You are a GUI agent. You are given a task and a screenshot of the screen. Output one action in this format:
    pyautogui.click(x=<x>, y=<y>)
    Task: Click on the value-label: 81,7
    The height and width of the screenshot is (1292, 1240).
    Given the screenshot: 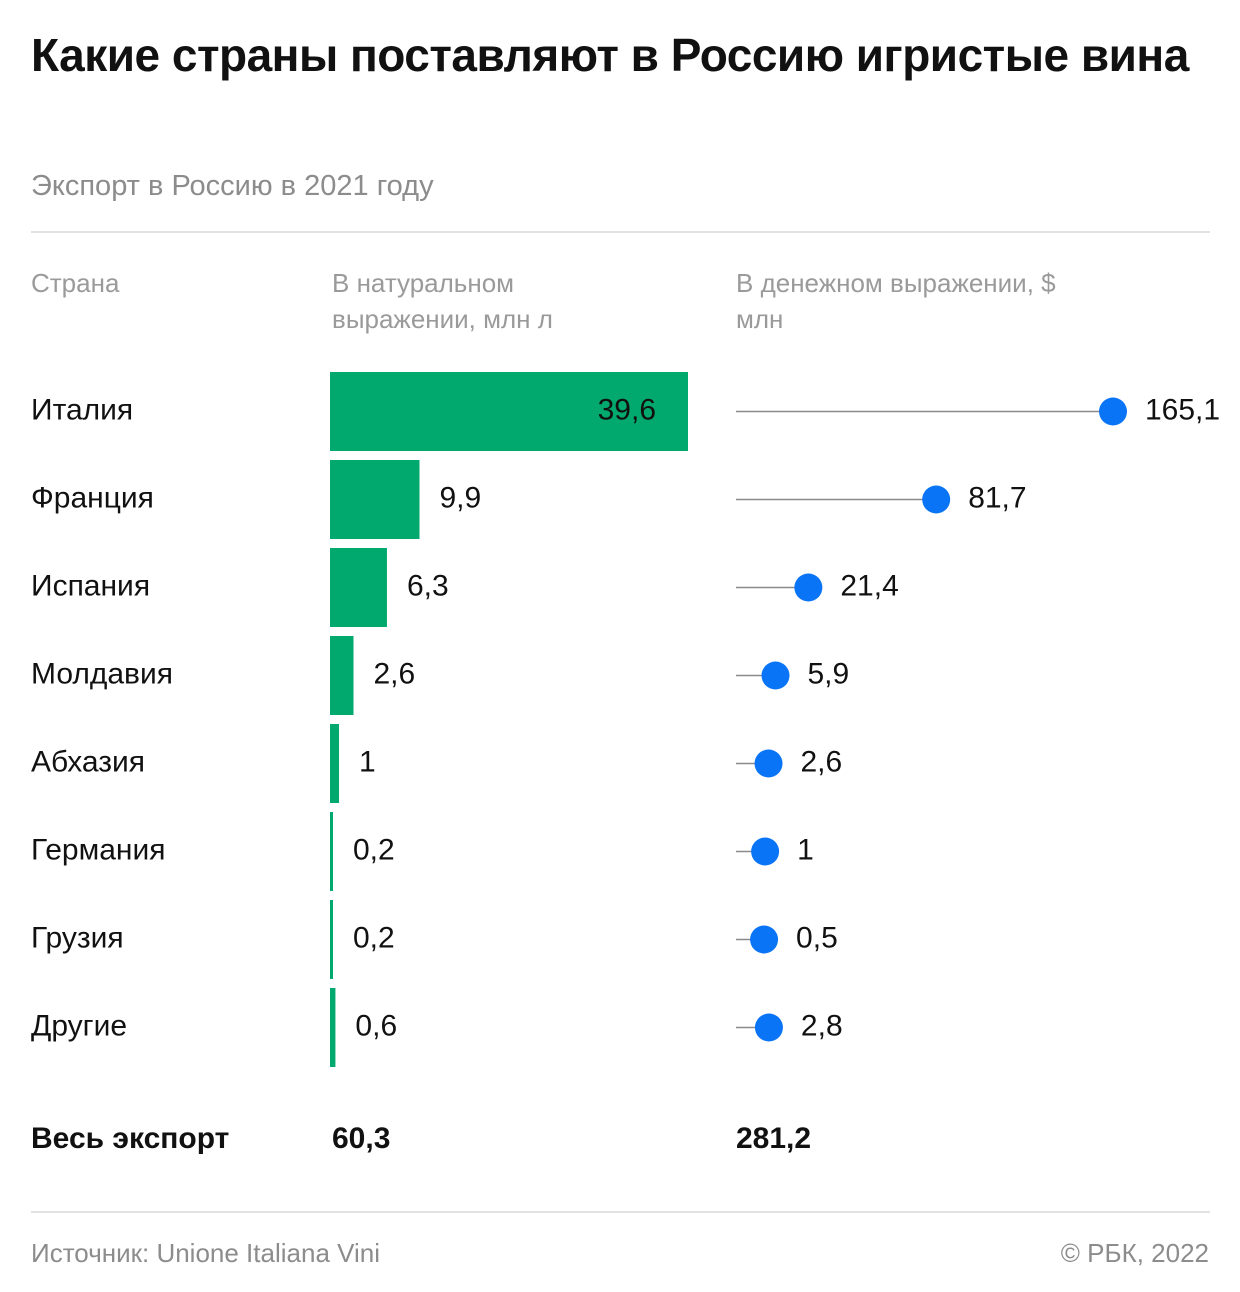 What is the action you would take?
    pyautogui.click(x=997, y=497)
    